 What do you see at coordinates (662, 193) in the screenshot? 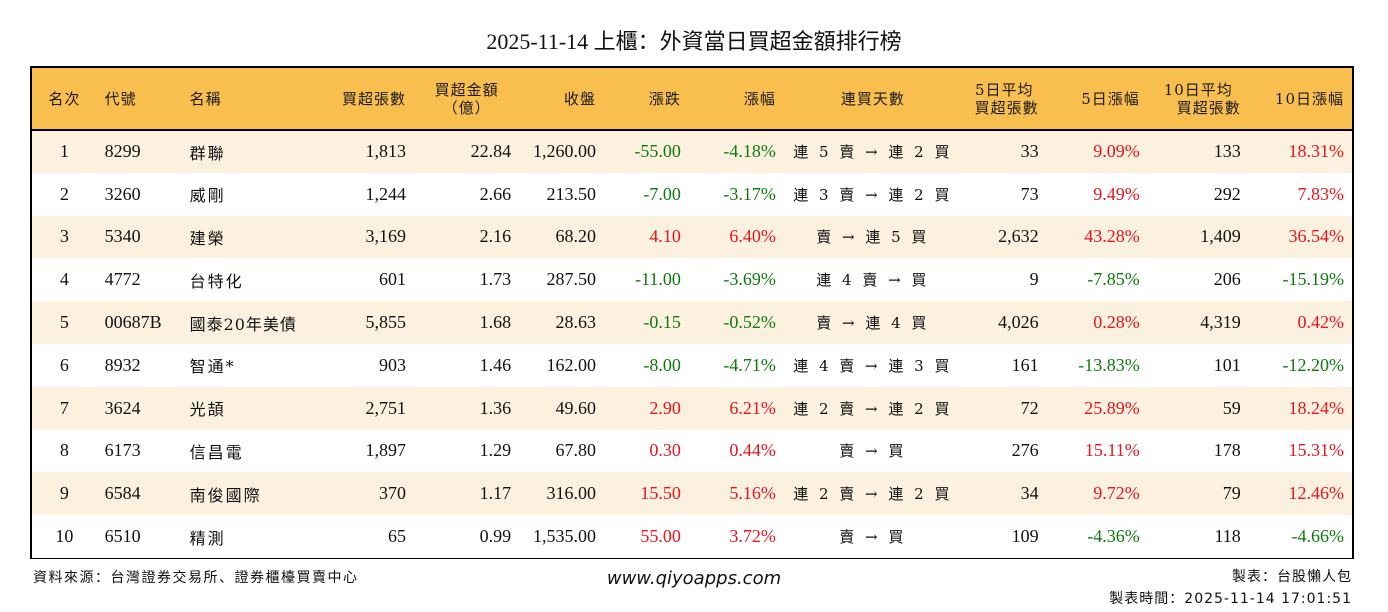
I see `cell-change: -7.00` at bounding box center [662, 193].